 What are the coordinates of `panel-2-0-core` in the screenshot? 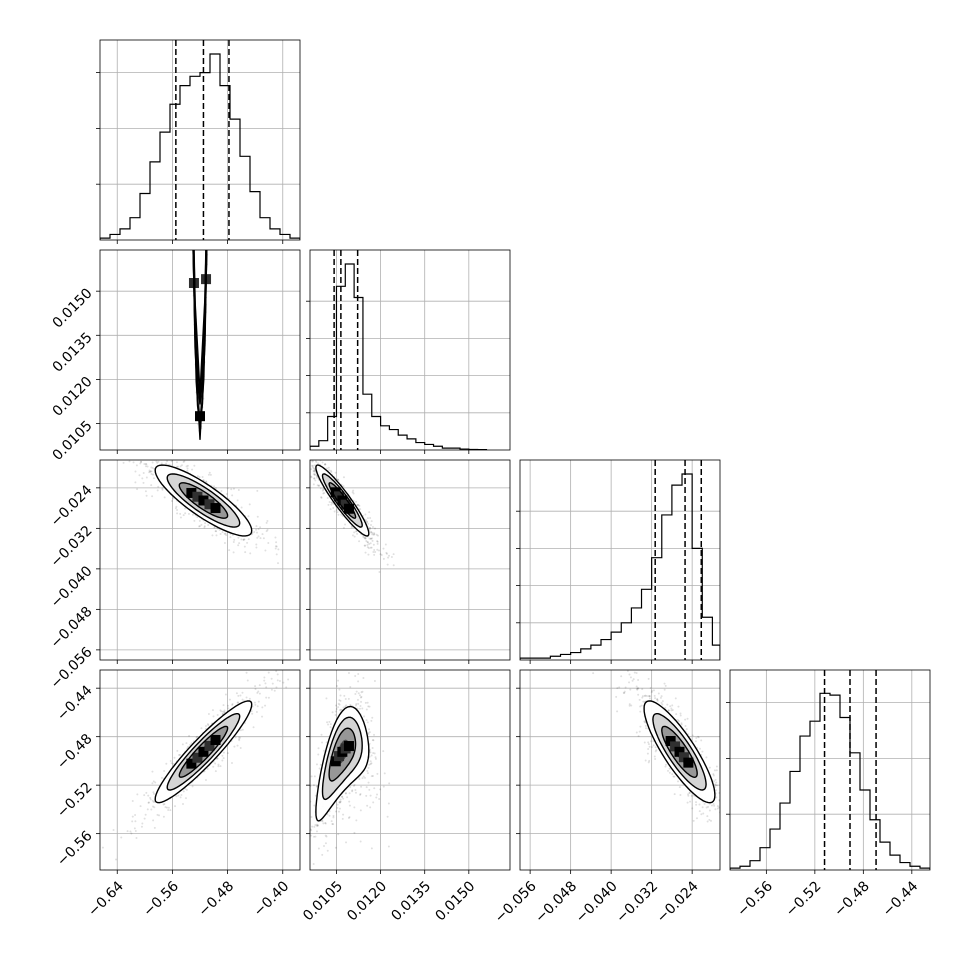 It's located at (203, 500).